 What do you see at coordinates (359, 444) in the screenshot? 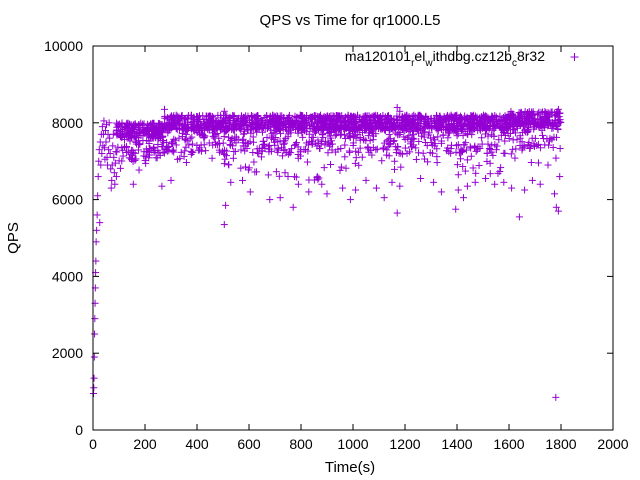
I see `x-tick-labels: 0 200 400 600 800 1000 1200 1400 1600 1800 2000` at bounding box center [359, 444].